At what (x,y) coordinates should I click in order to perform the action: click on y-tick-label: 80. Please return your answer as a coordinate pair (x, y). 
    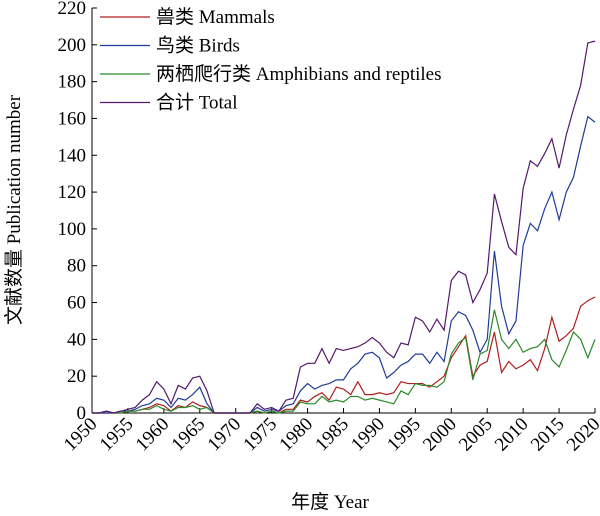
    Looking at the image, I should click on (76, 266).